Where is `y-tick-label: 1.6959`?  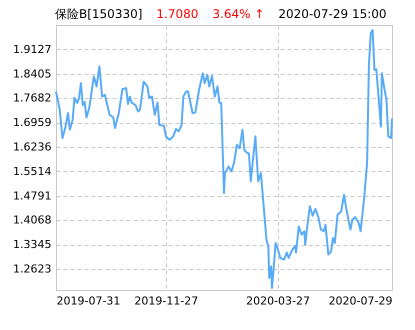
y-tick-label: 1.6959 is located at coordinates (32, 123).